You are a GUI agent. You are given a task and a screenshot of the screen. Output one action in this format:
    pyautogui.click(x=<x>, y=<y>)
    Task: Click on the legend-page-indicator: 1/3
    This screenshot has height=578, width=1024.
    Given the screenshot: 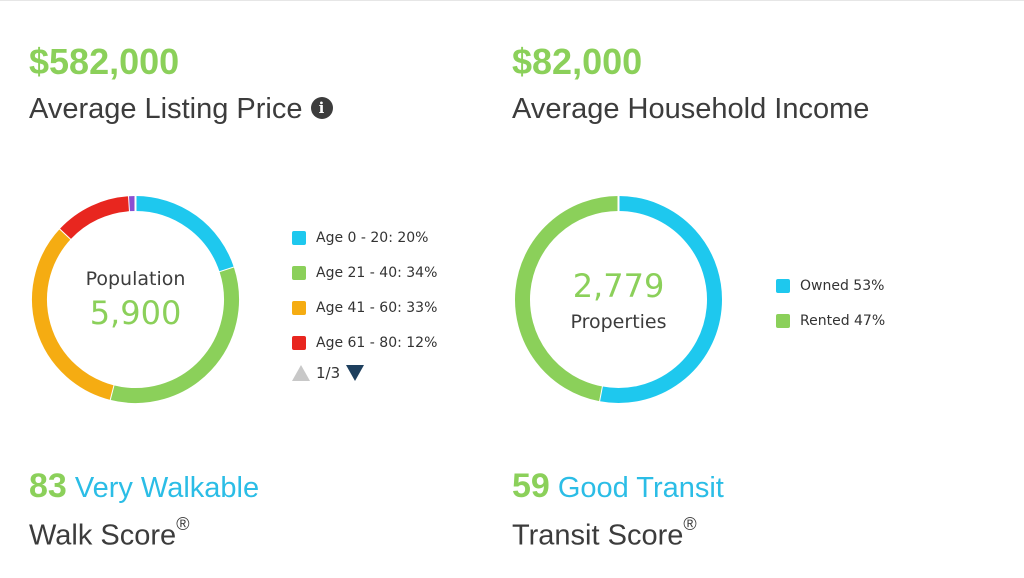 What is the action you would take?
    pyautogui.click(x=328, y=373)
    